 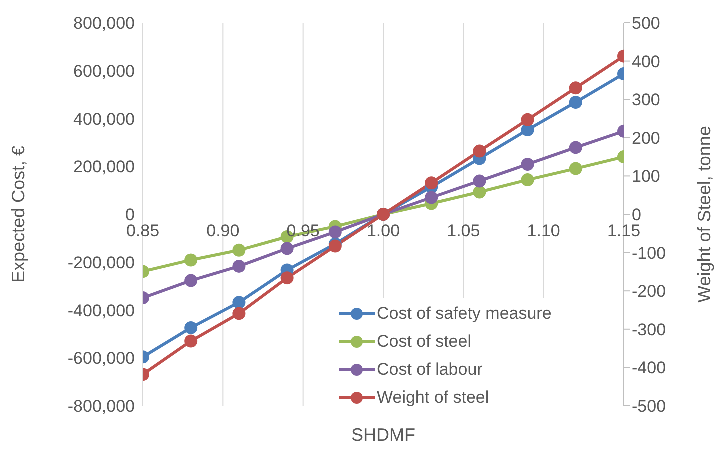 I want to click on legend-label: Cost of labour, so click(x=430, y=370).